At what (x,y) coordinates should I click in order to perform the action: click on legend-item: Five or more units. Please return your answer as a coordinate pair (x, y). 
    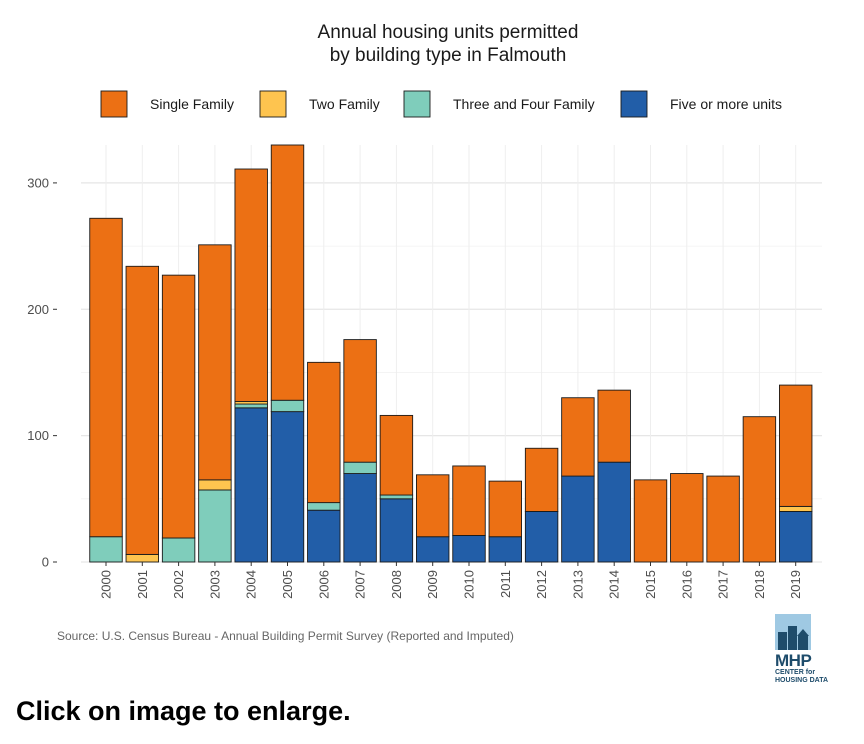
    Looking at the image, I should click on (701, 104).